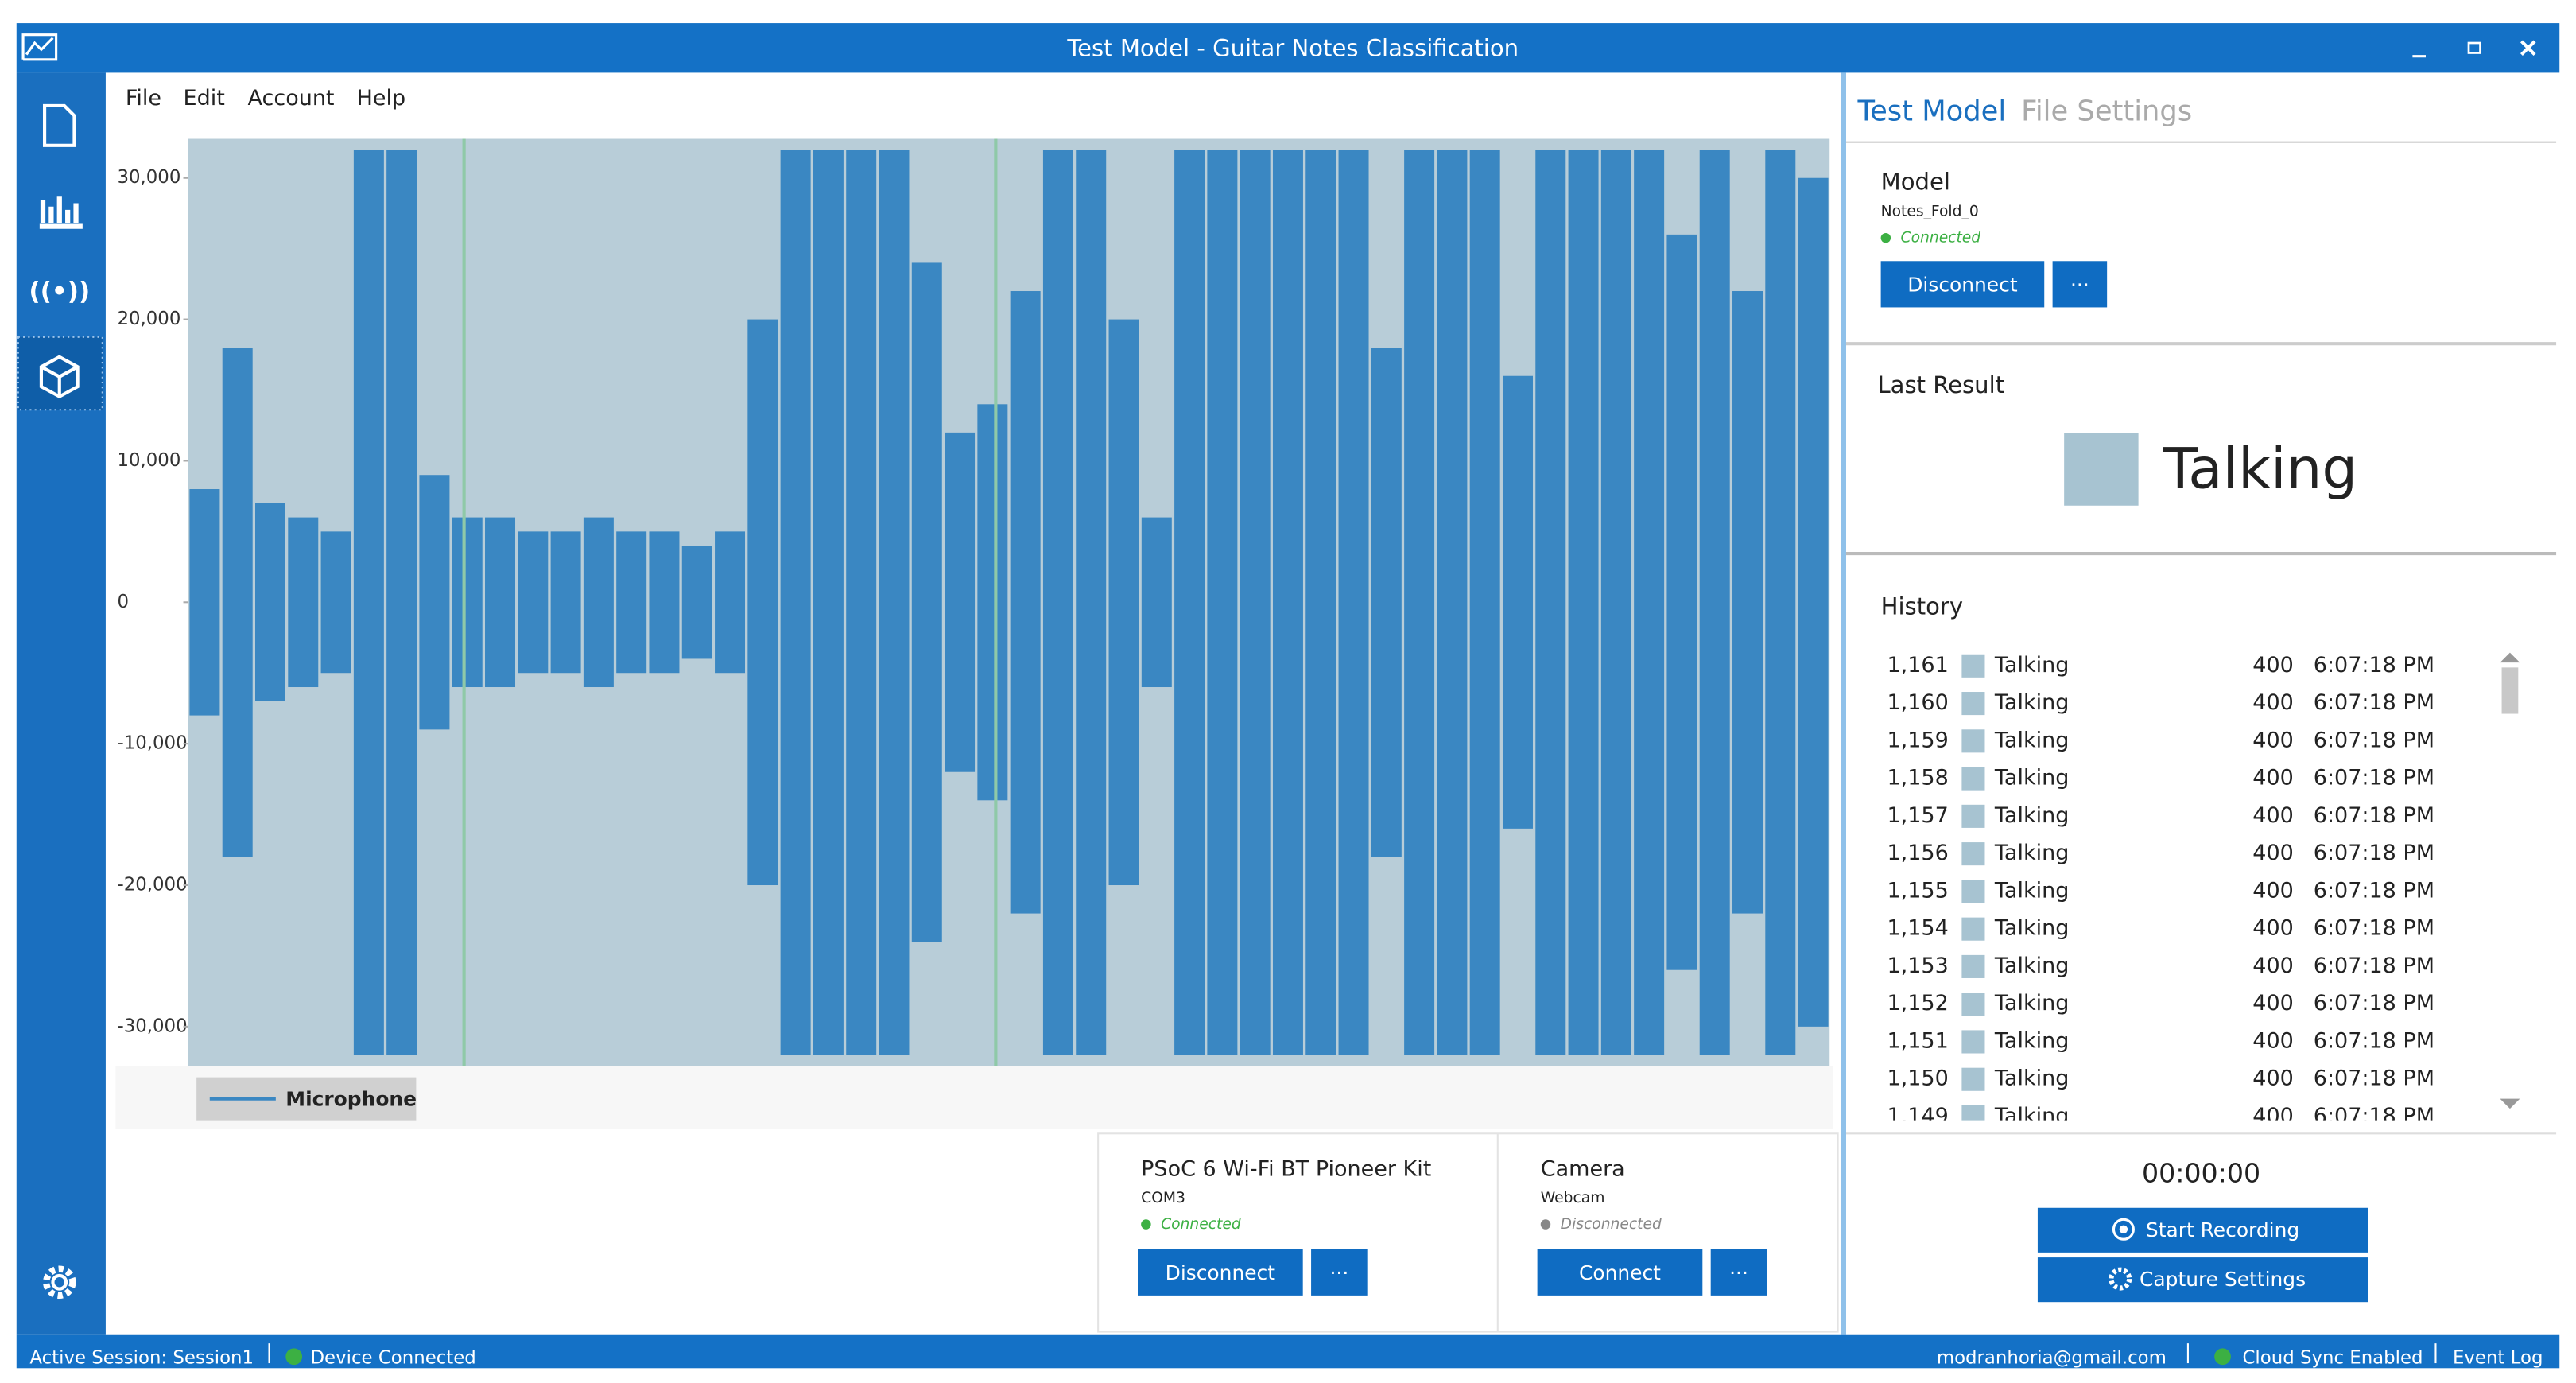 The image size is (2576, 1383). Describe the element at coordinates (292, 98) in the screenshot. I see `menu-item: Account` at that location.